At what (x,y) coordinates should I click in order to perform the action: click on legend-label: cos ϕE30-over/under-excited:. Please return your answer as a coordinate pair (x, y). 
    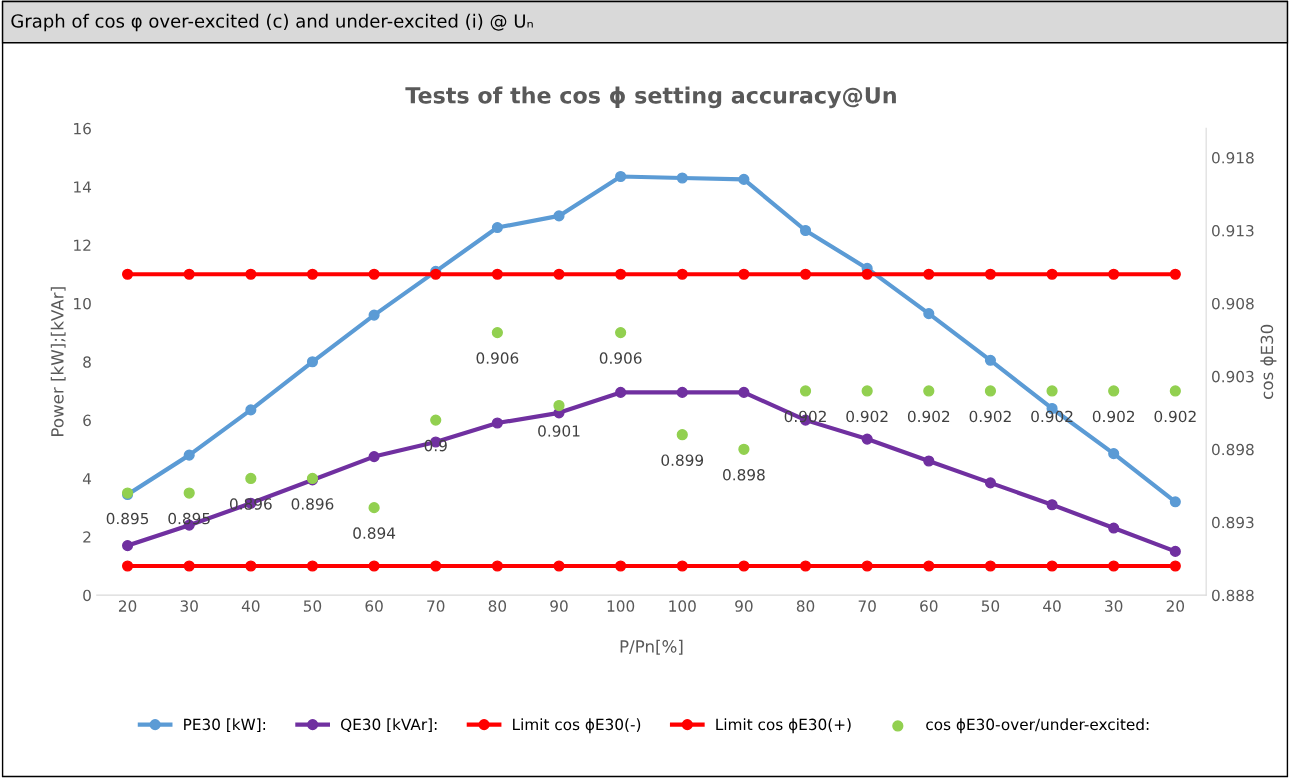
    Looking at the image, I should click on (1037, 726).